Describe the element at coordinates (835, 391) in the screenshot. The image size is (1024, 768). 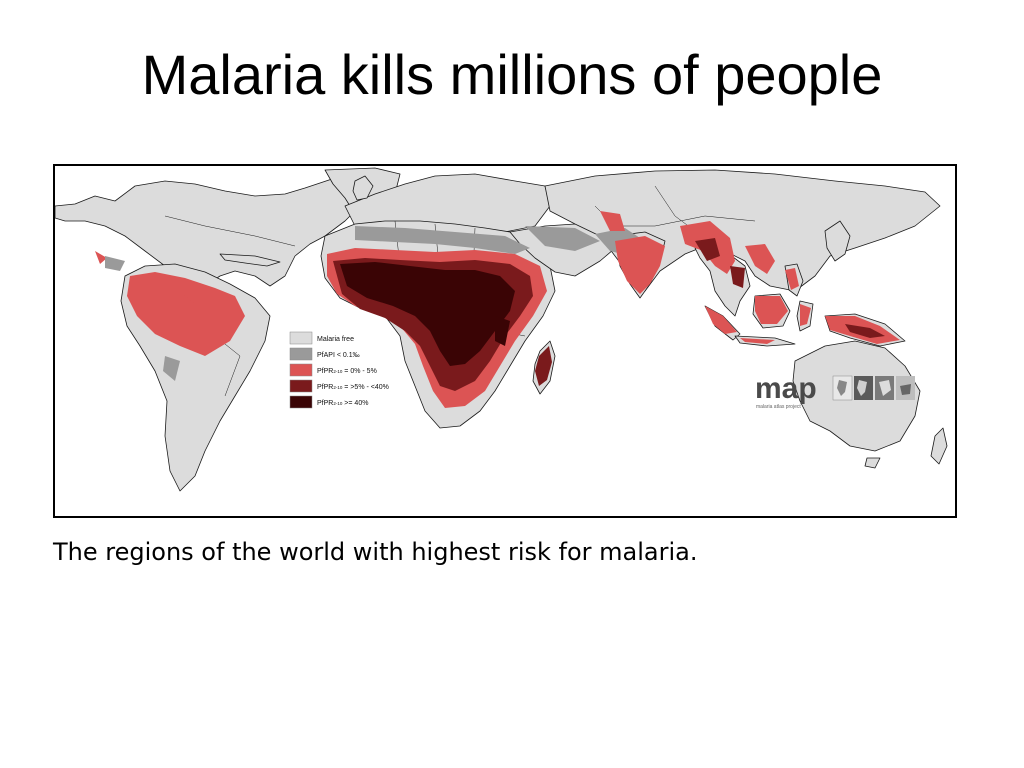
I see `map-logo: map malaria atlas project` at that location.